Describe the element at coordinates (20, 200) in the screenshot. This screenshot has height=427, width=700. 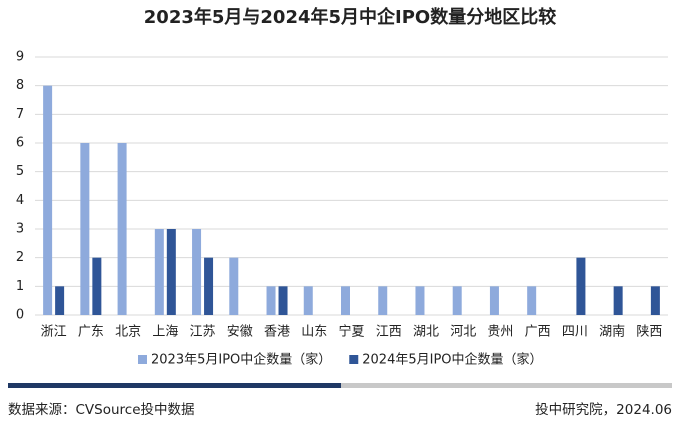
I see `y-tick-label: 4` at that location.